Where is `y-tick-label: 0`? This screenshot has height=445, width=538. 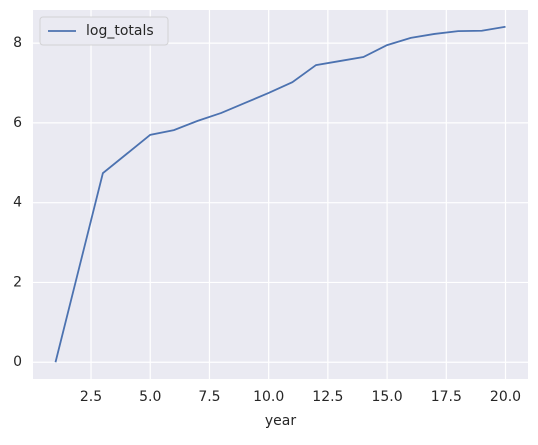 y-tick-label: 0 is located at coordinates (17, 362).